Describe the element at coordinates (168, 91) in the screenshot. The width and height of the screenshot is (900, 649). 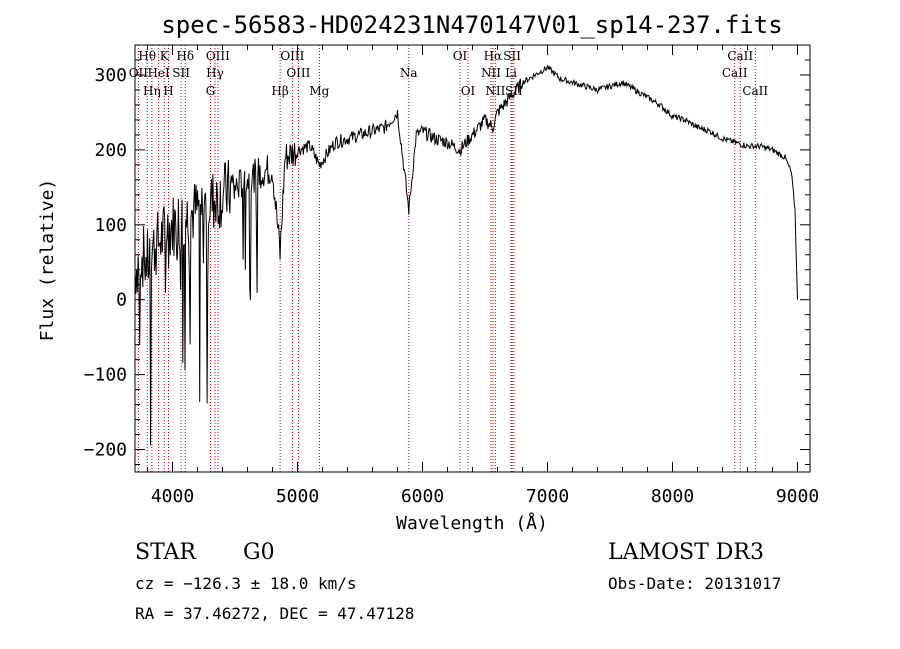
I see `line-label: H` at that location.